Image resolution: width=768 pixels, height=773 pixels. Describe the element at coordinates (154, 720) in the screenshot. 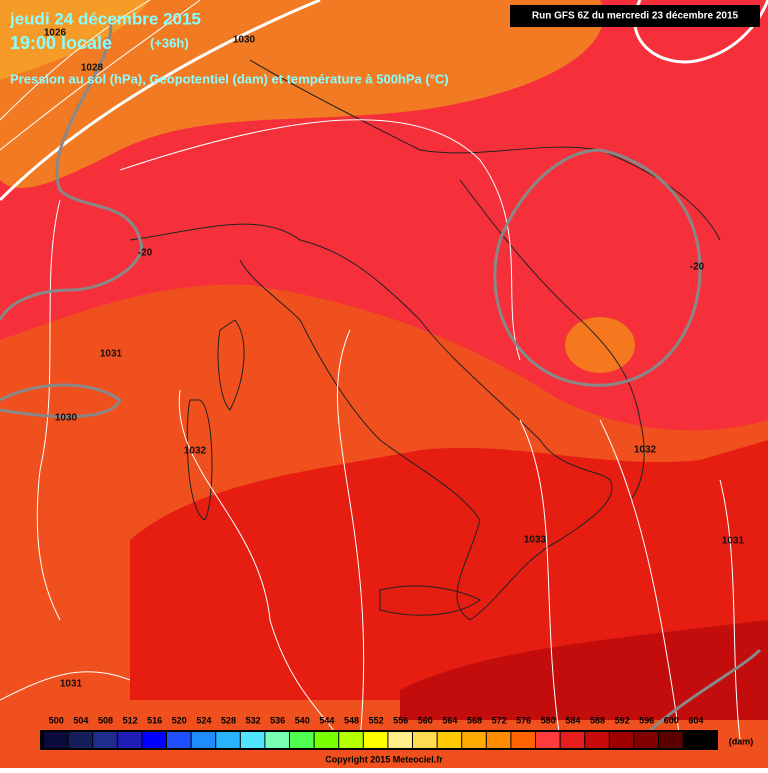

I see `legend-label: 516` at that location.